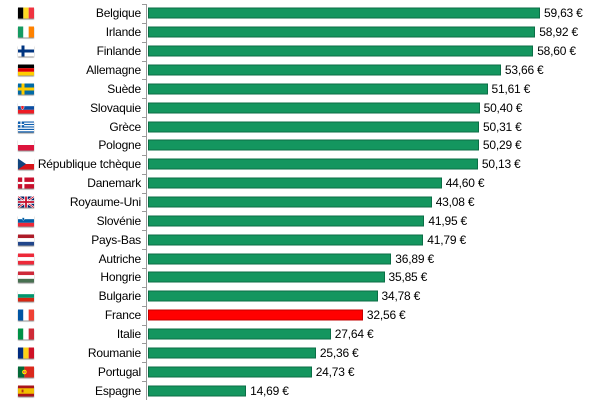  What do you see at coordinates (269, 390) in the screenshot?
I see `value-label: 14,69 €` at bounding box center [269, 390].